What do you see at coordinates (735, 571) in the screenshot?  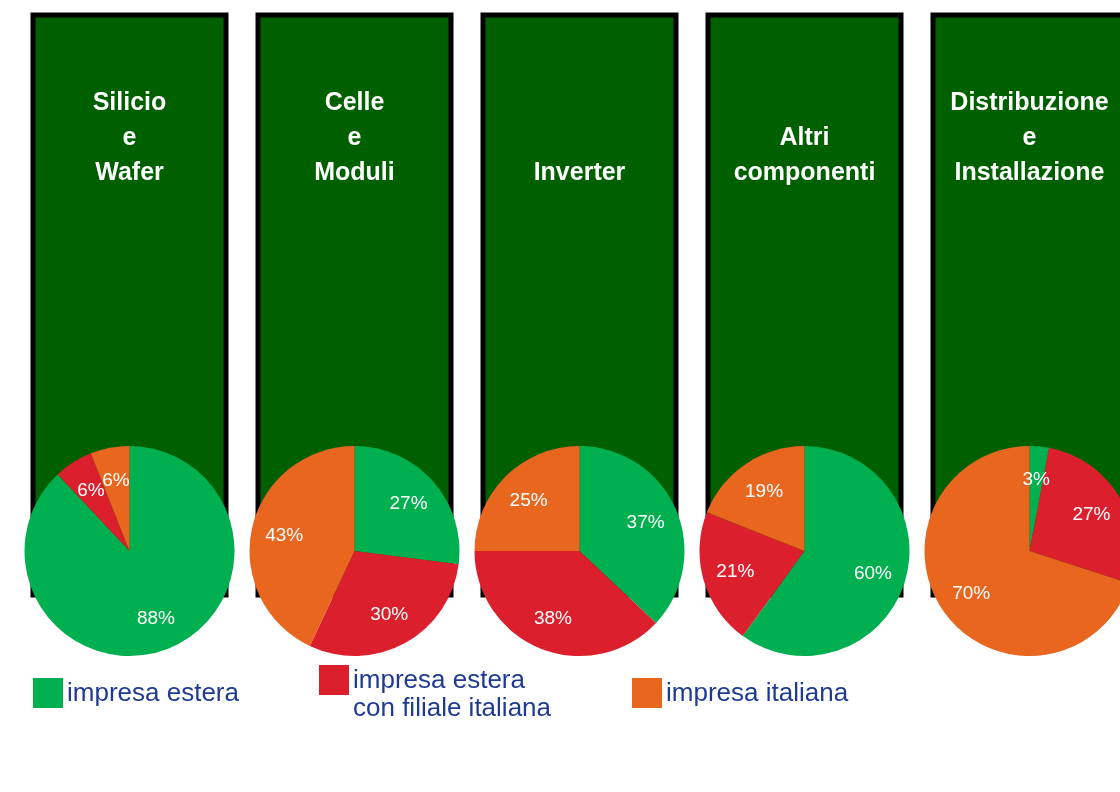 I see `data-label: 21%` at bounding box center [735, 571].